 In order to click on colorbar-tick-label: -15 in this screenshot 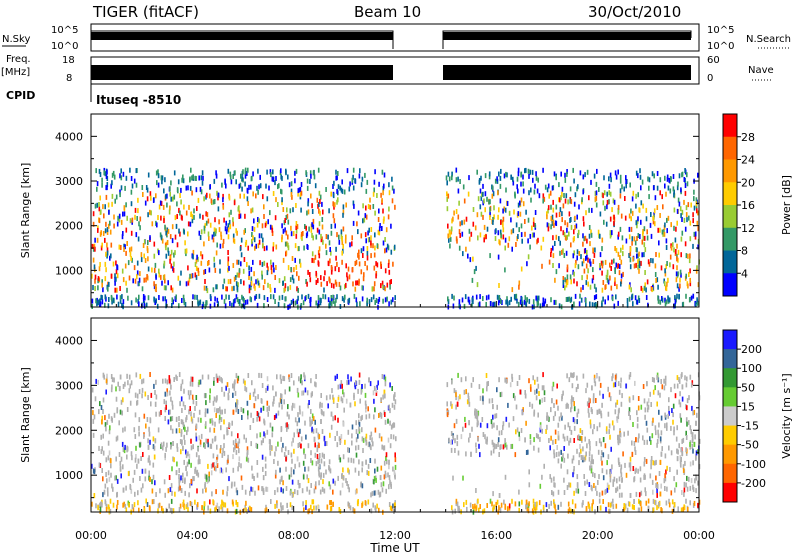, I will do `click(750, 426)`.